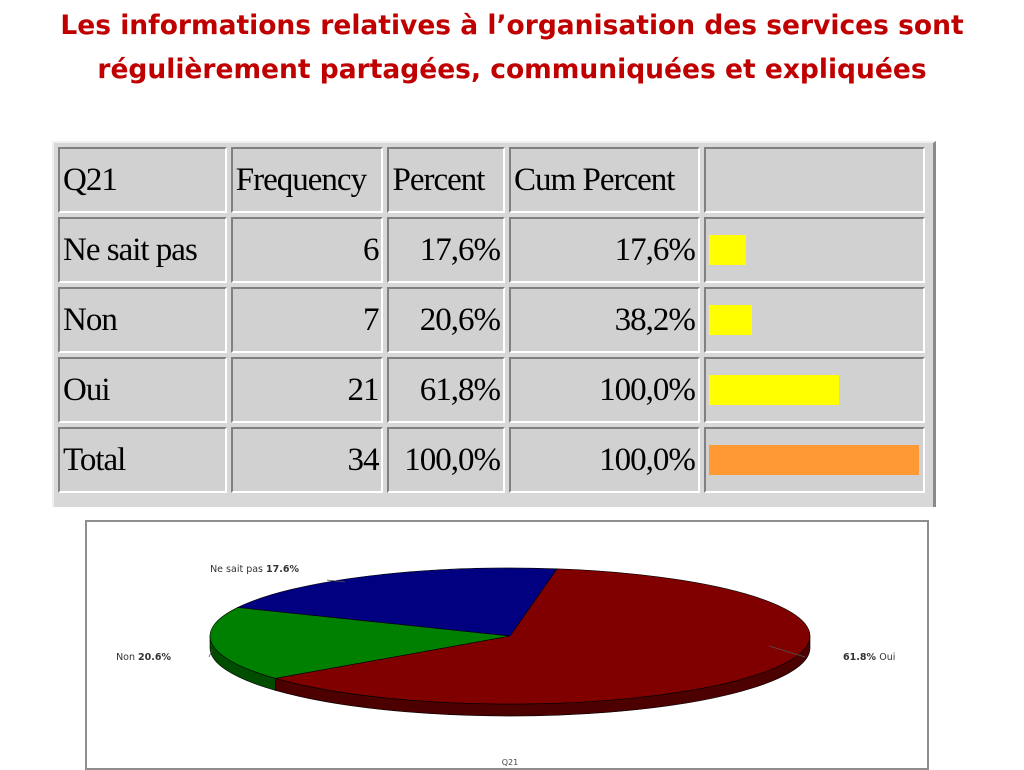 The width and height of the screenshot is (1024, 770). What do you see at coordinates (446, 180) in the screenshot?
I see `header-percent: Percent` at bounding box center [446, 180].